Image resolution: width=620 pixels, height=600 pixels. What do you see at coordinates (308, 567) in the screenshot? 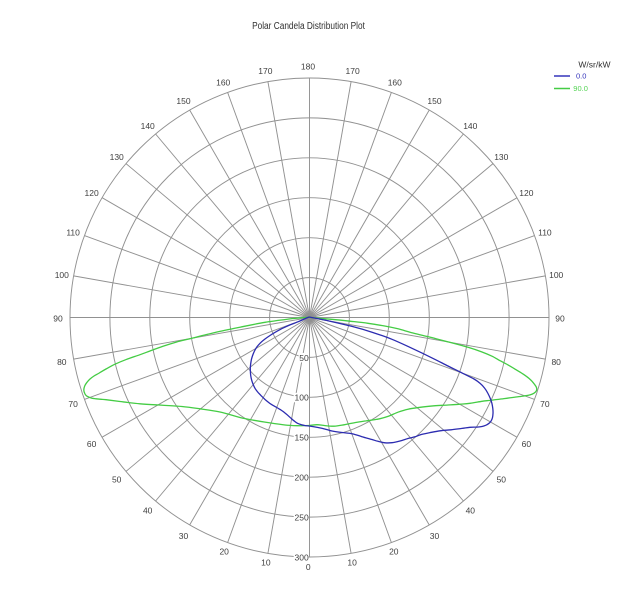
I see `svg-text: 0` at bounding box center [308, 567].